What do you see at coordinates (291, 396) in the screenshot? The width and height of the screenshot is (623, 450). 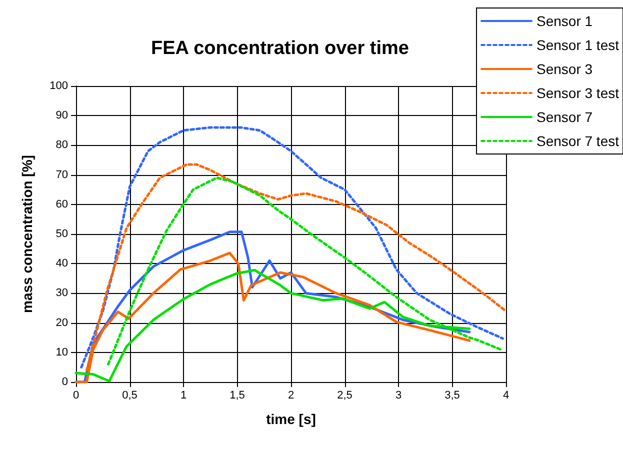 I see `x-tick-label: 2` at bounding box center [291, 396].